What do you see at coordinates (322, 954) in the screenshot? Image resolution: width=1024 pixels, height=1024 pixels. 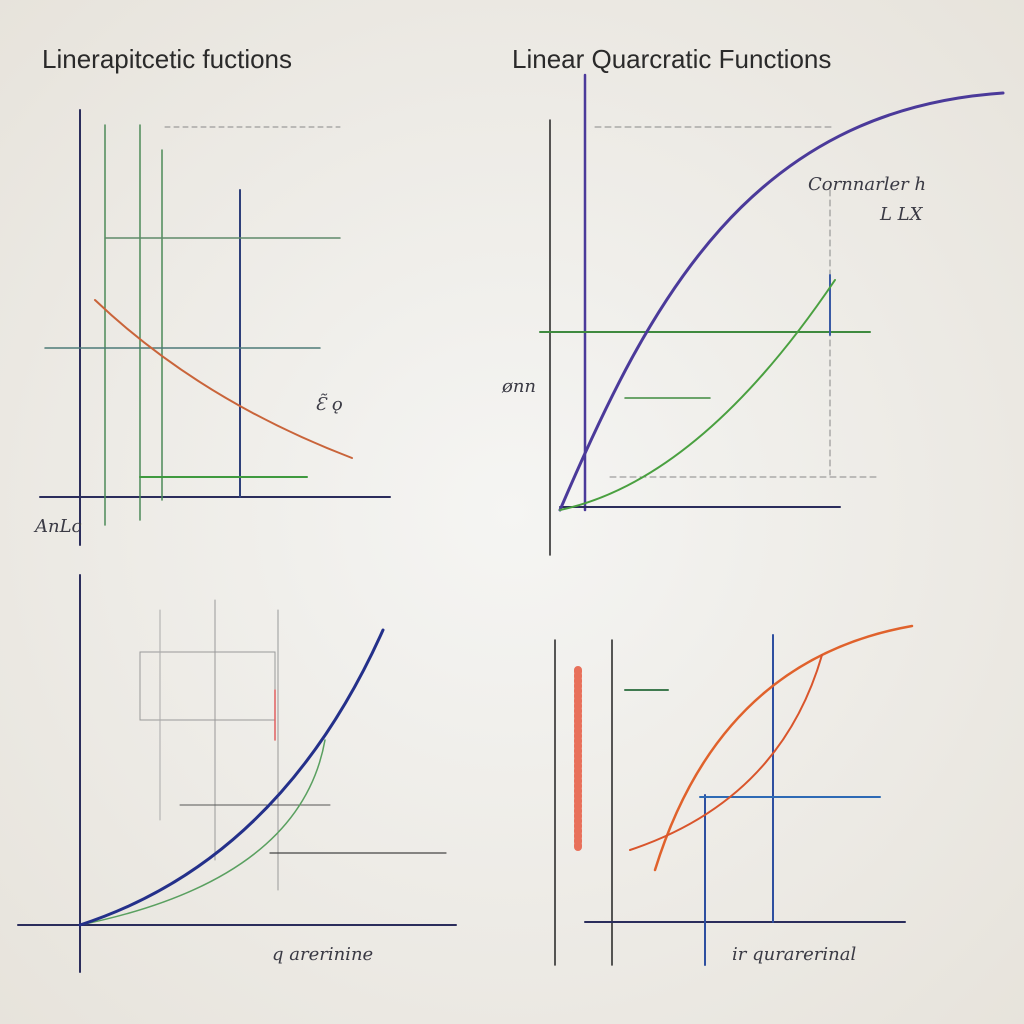 I see `axis-label: q arerinine` at bounding box center [322, 954].